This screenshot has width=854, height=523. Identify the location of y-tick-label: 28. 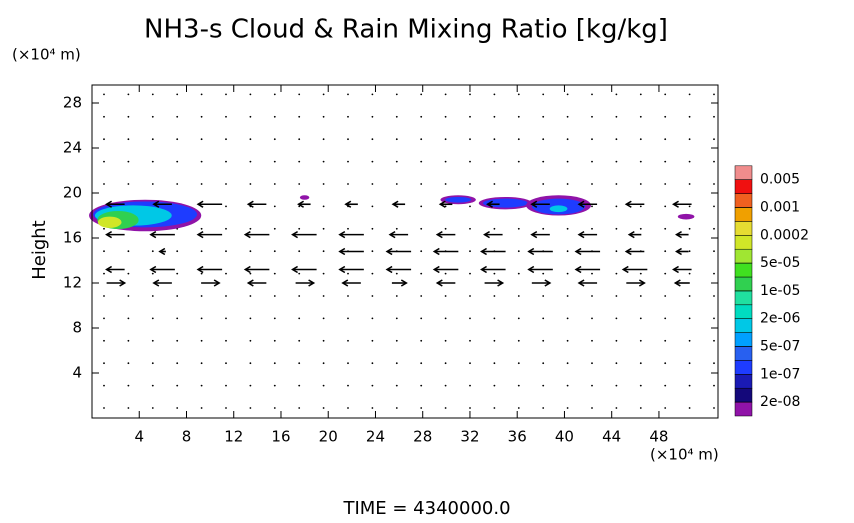
(72, 103).